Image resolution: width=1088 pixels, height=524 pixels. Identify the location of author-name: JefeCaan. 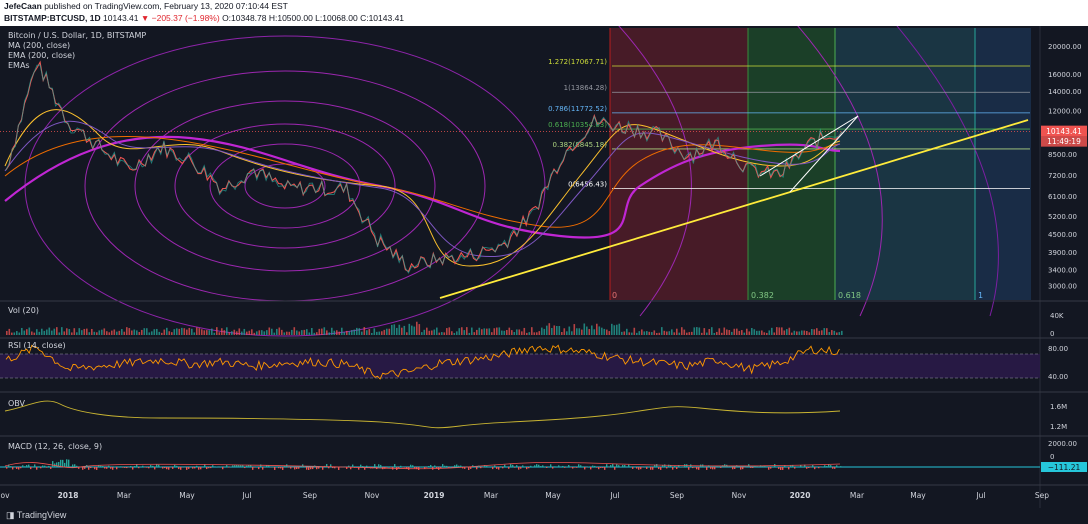
(23, 6).